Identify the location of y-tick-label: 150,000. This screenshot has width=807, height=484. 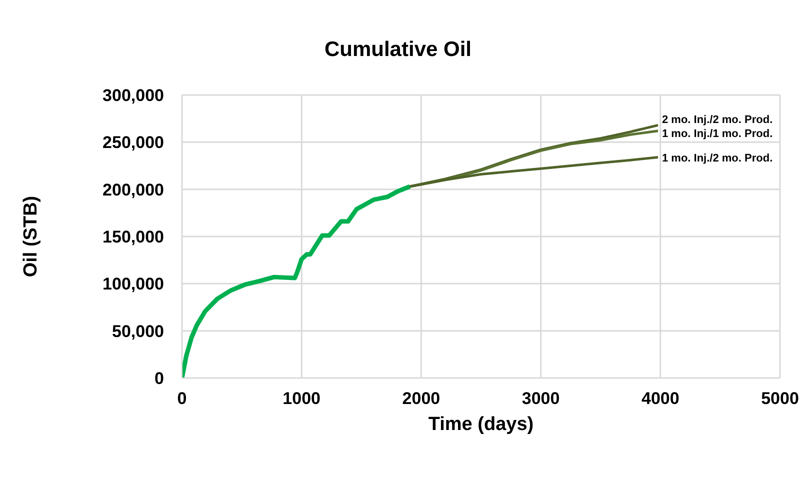
(133, 237).